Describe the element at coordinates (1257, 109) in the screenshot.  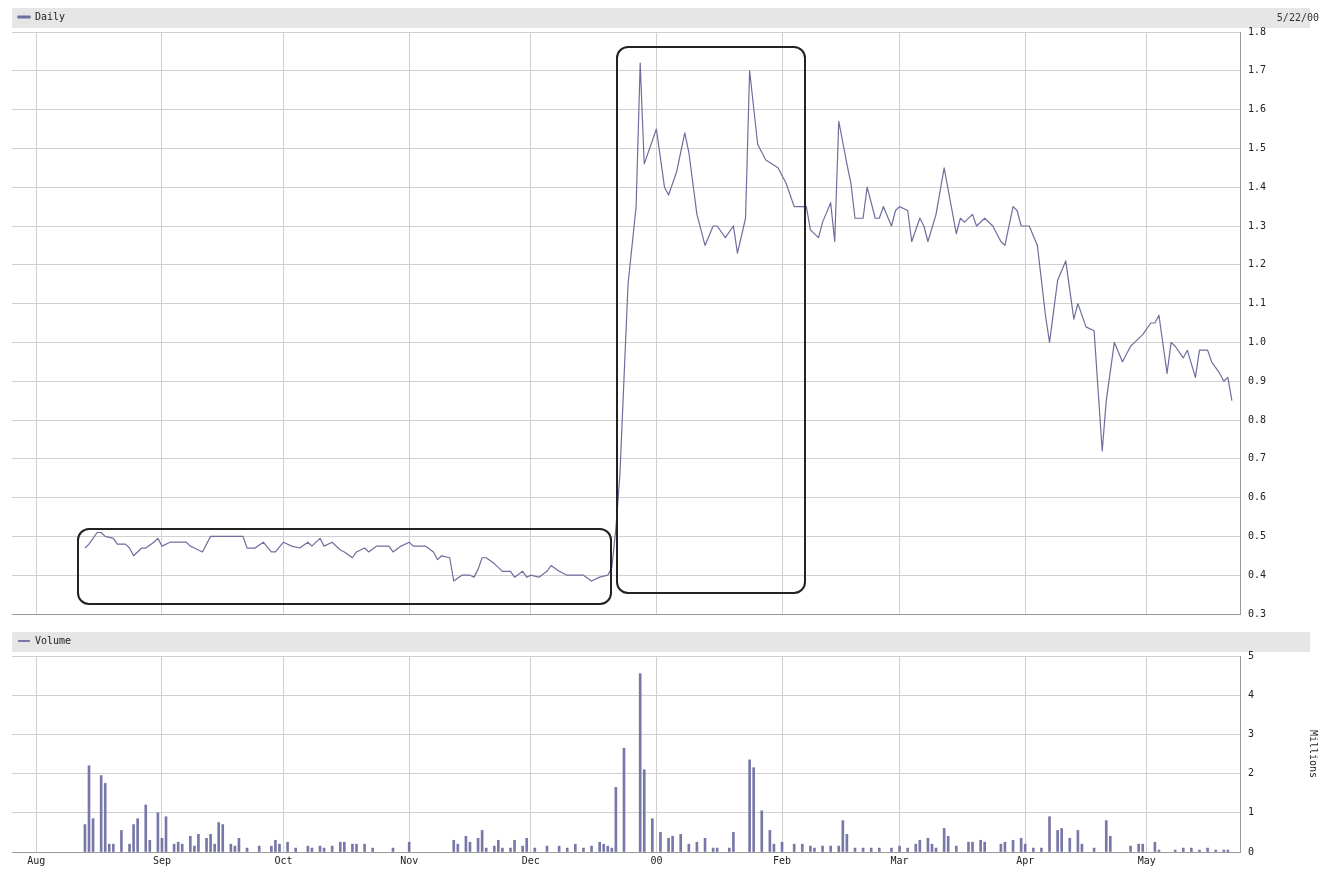
I see `y-tick-label: 1.6` at that location.